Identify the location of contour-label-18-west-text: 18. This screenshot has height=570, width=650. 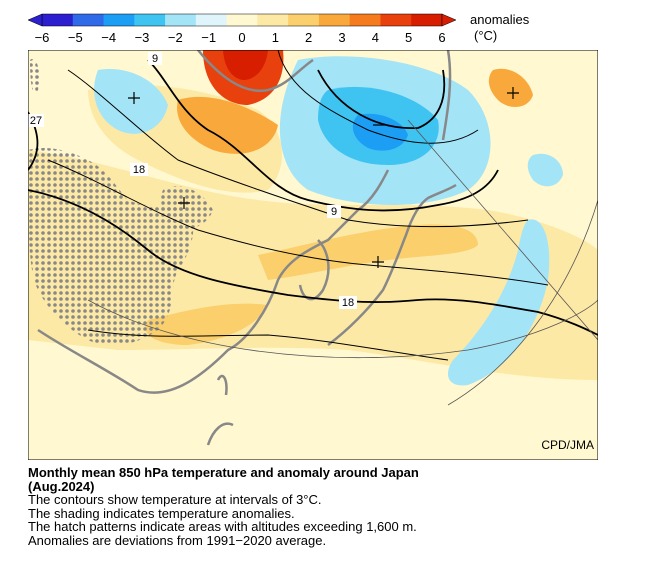
(139, 170).